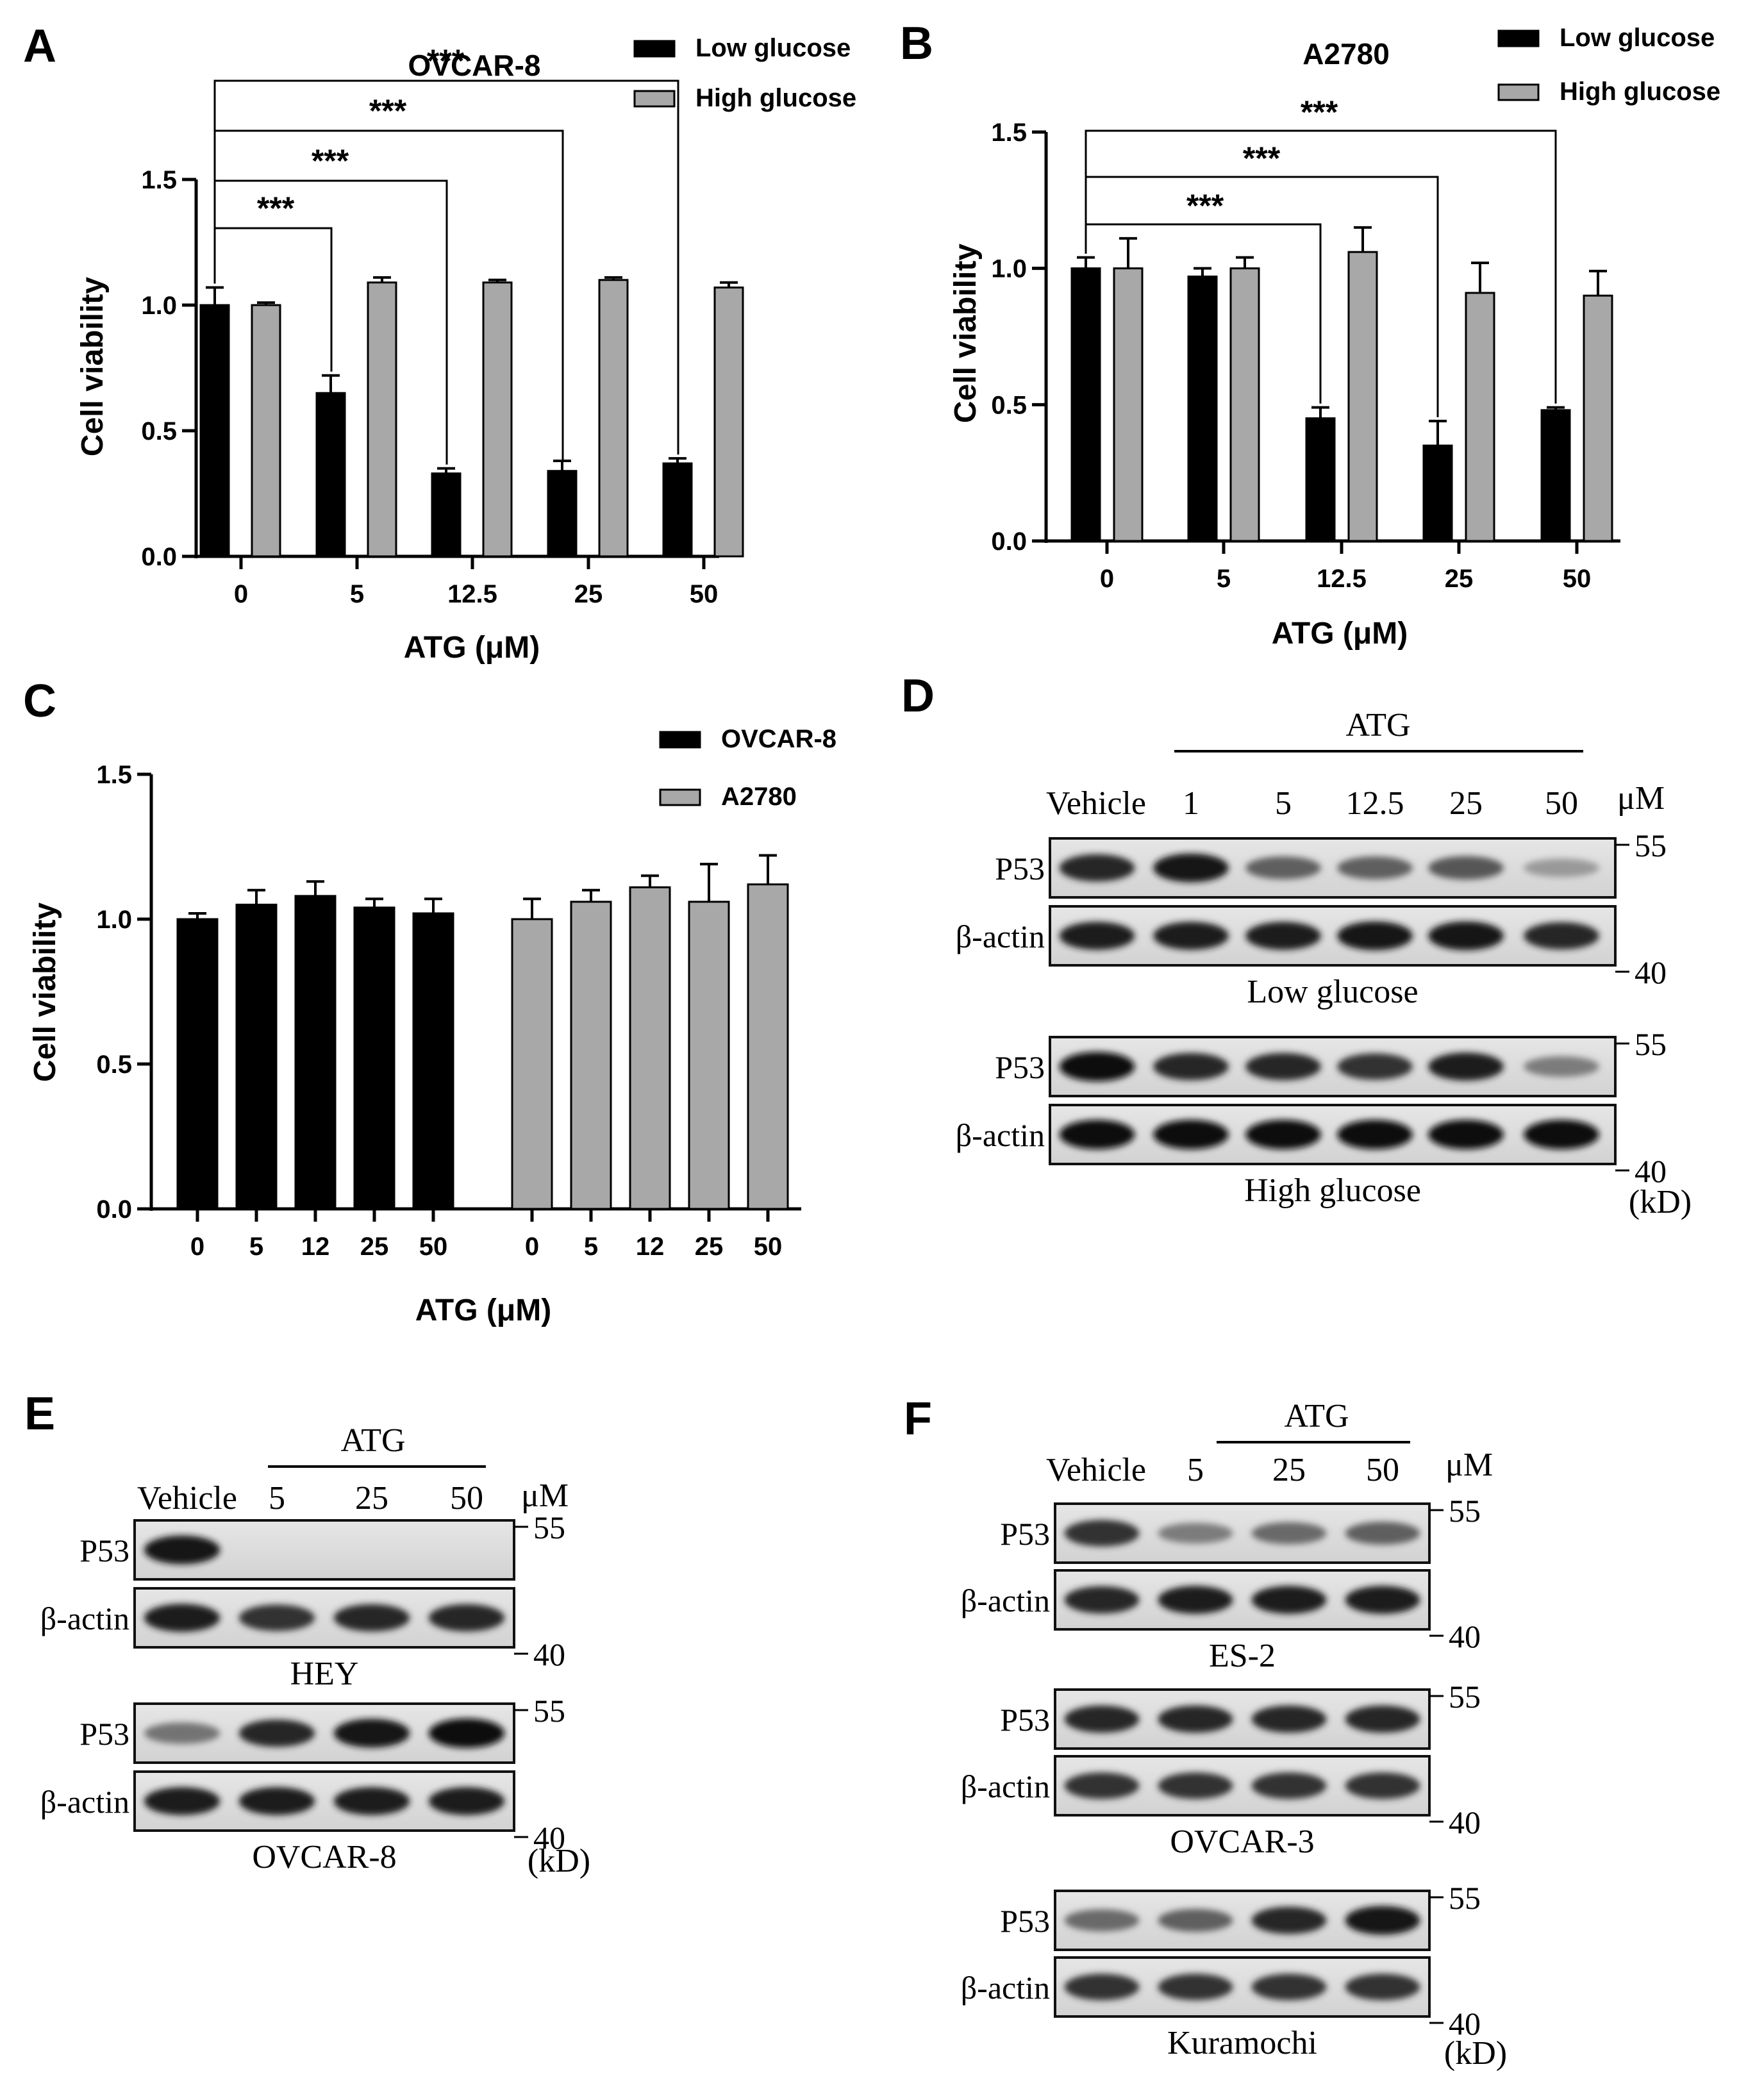  What do you see at coordinates (40, 46) in the screenshot?
I see `panel-letter-A: A` at bounding box center [40, 46].